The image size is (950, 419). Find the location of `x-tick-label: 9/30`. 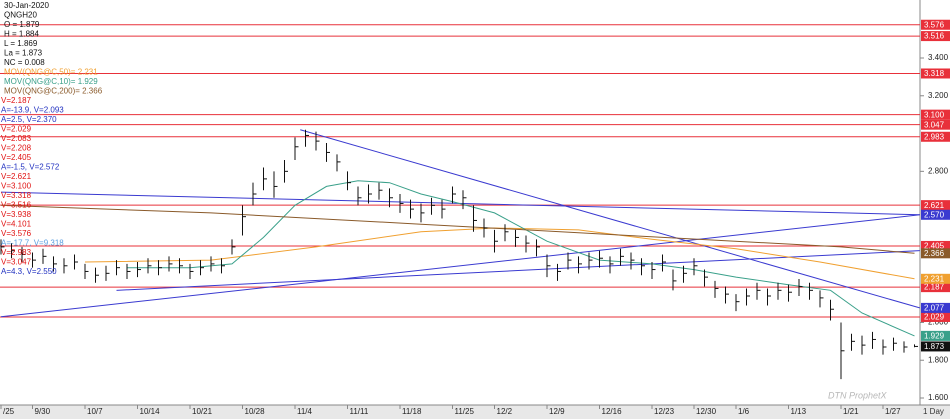

x-tick-label: 9/30 is located at coordinates (43, 411).